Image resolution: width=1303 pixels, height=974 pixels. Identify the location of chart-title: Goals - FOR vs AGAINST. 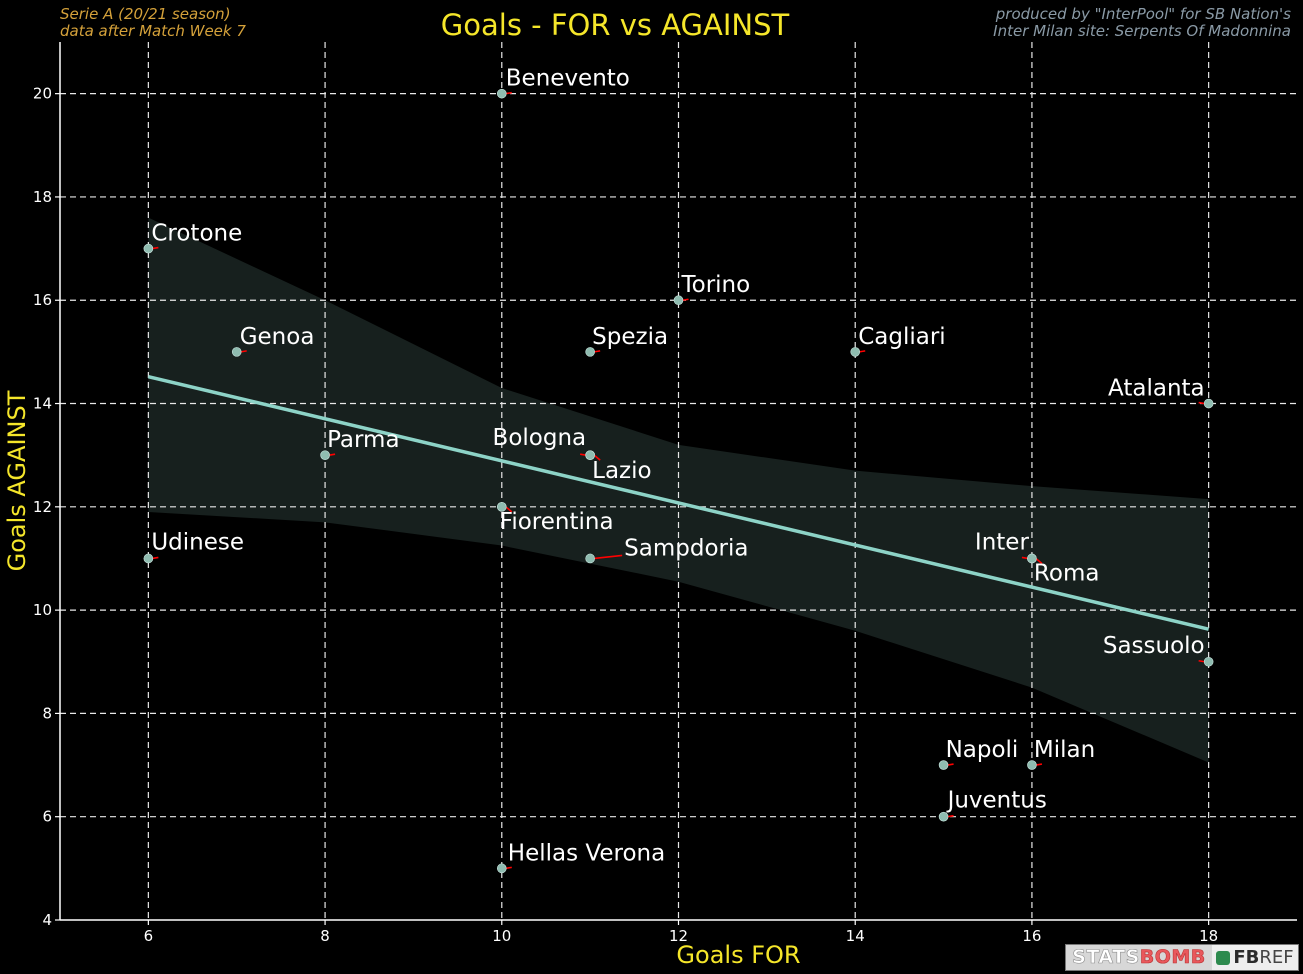
(615, 25).